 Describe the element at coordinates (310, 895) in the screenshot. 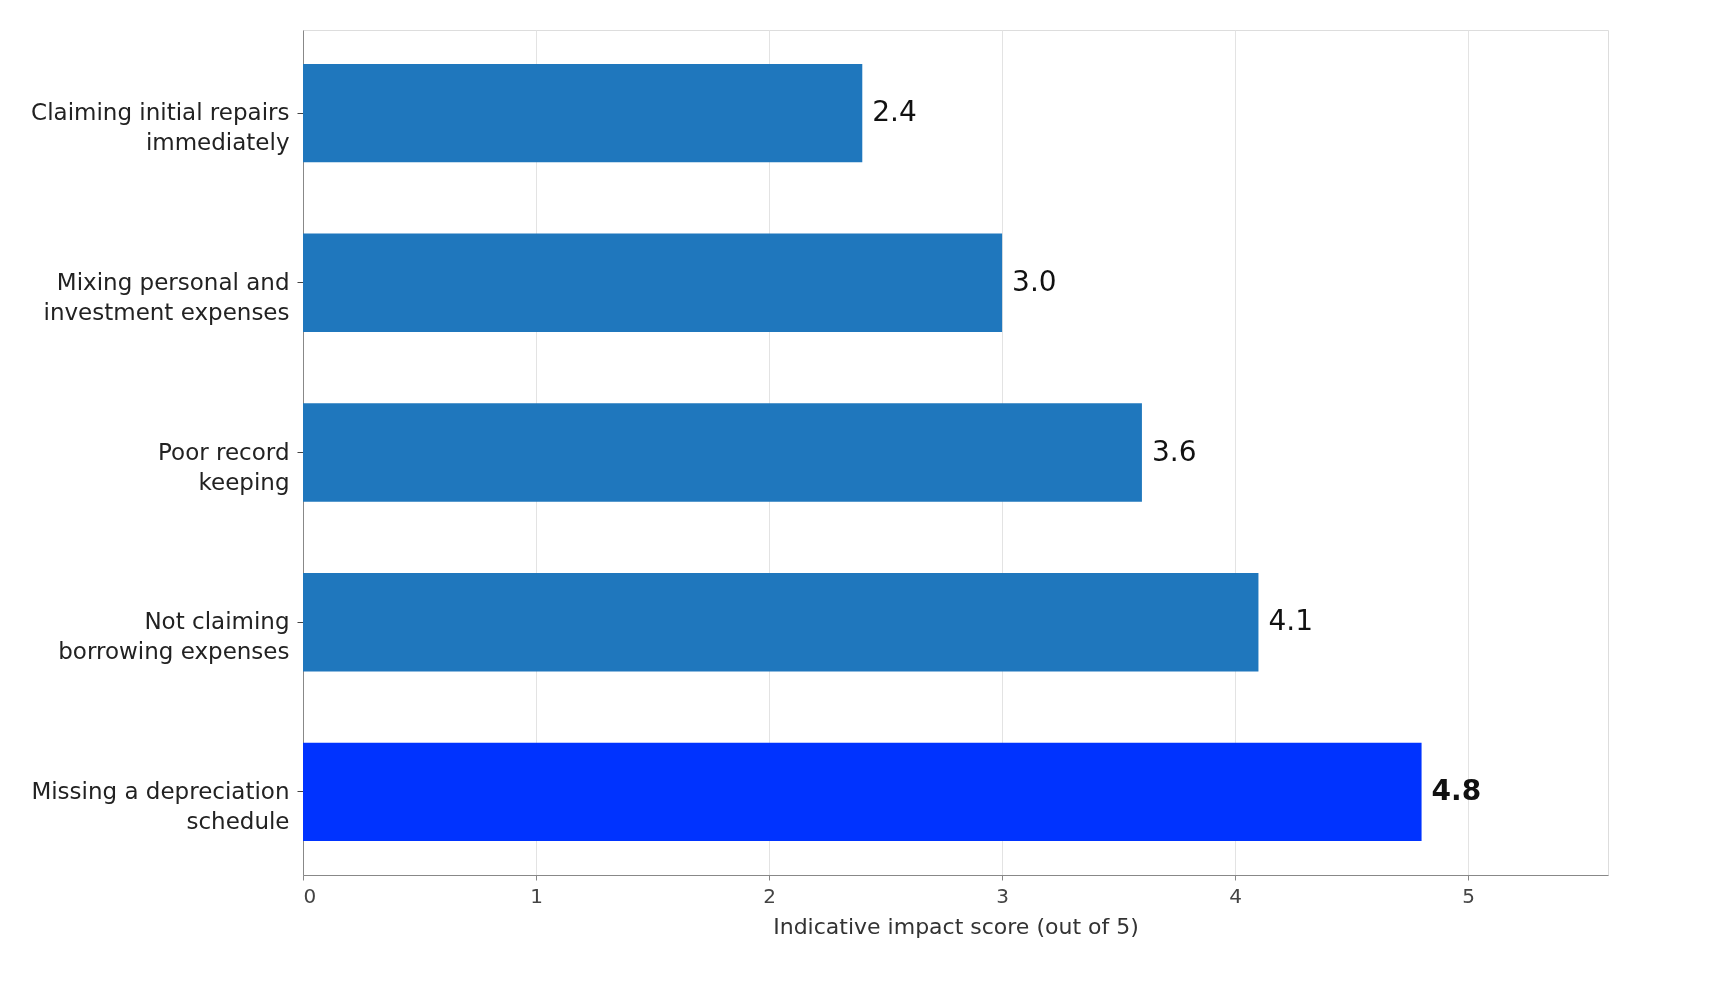

I see `x-tick-label: 0` at that location.